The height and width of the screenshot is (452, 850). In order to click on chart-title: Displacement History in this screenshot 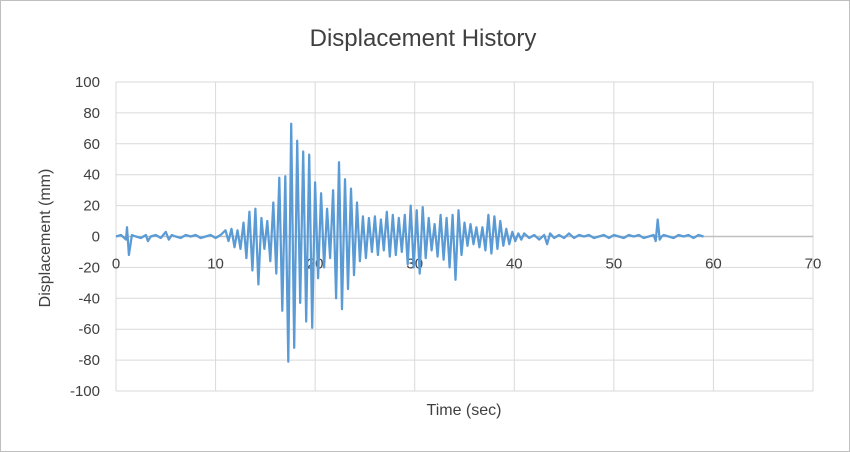, I will do `click(423, 38)`.